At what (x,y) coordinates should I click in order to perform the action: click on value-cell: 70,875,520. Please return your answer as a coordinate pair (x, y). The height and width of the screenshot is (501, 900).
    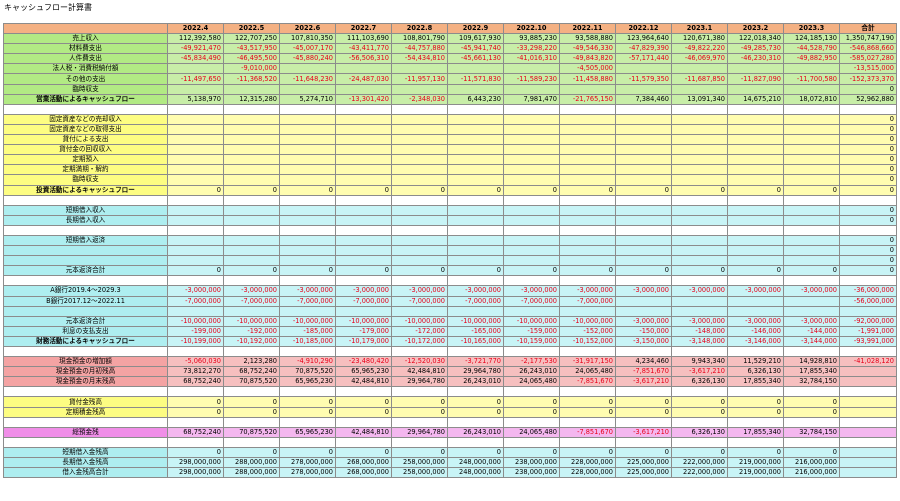
    Looking at the image, I should click on (307, 372).